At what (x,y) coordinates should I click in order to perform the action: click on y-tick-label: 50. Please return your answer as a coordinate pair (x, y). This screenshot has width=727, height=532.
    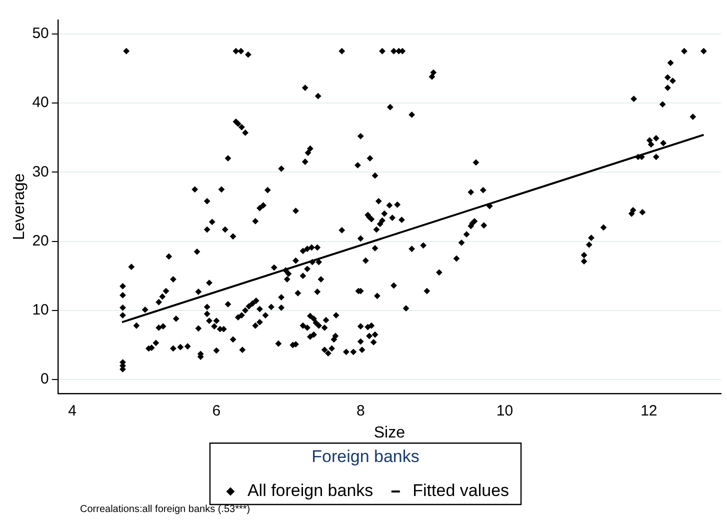
    Looking at the image, I should click on (40, 33).